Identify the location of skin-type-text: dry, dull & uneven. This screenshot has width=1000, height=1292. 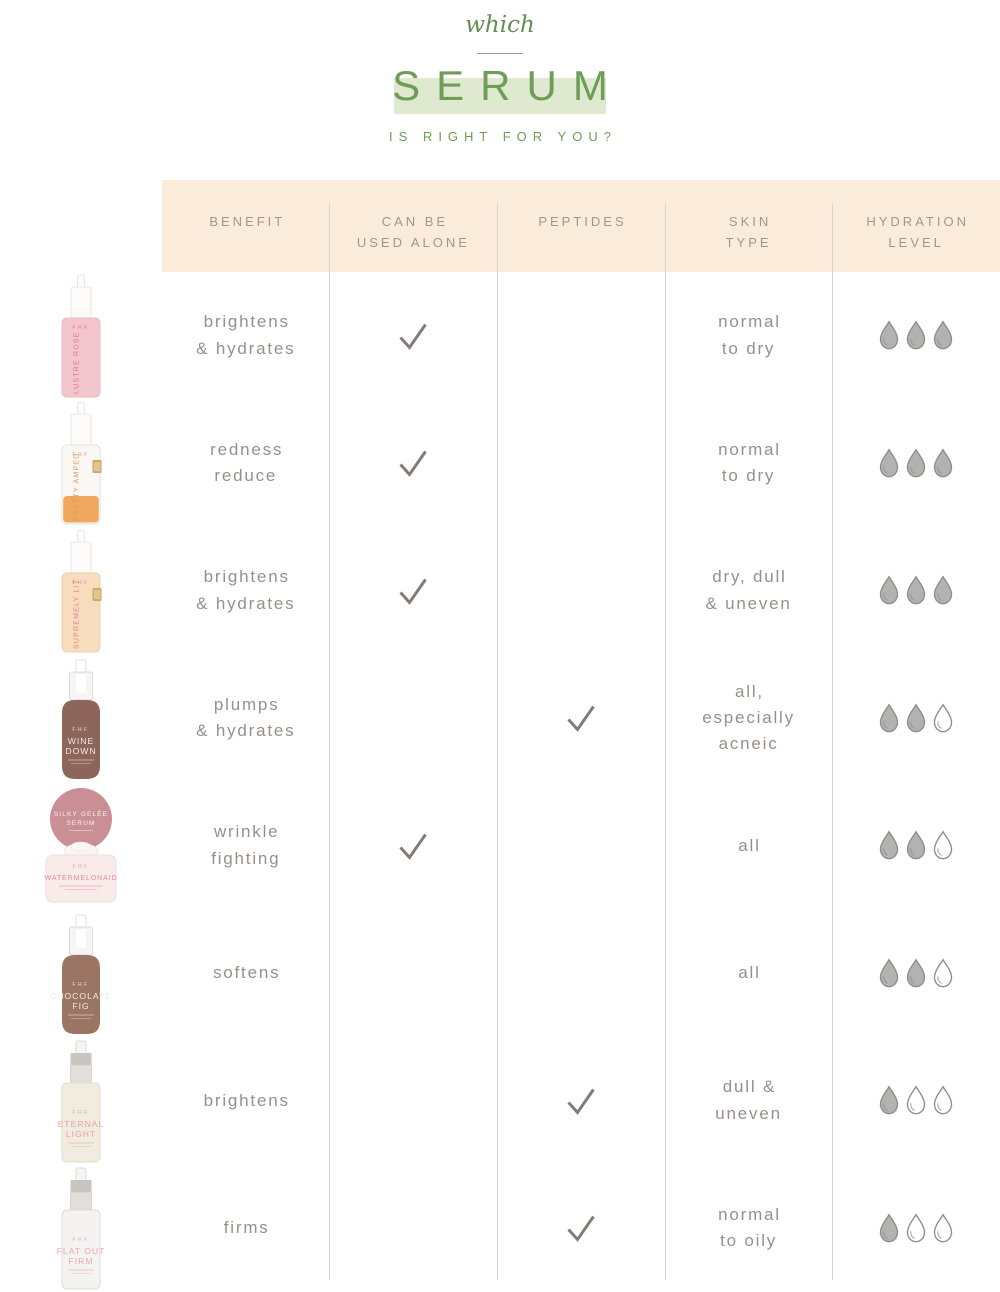
(748, 590).